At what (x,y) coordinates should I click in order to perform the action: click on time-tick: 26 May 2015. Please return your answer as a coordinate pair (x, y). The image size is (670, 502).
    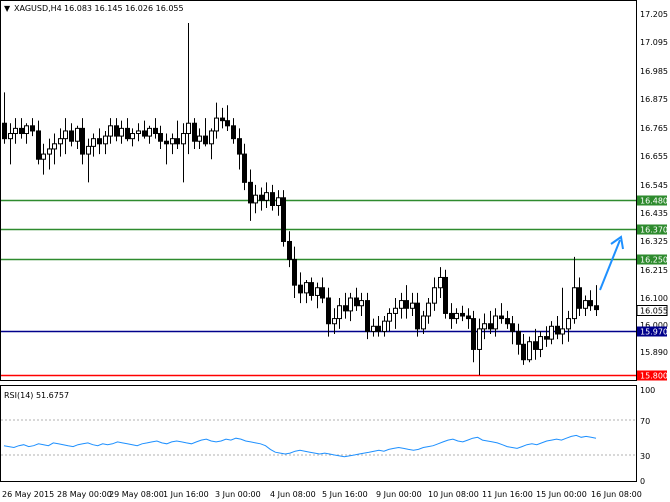
    Looking at the image, I should click on (28, 494).